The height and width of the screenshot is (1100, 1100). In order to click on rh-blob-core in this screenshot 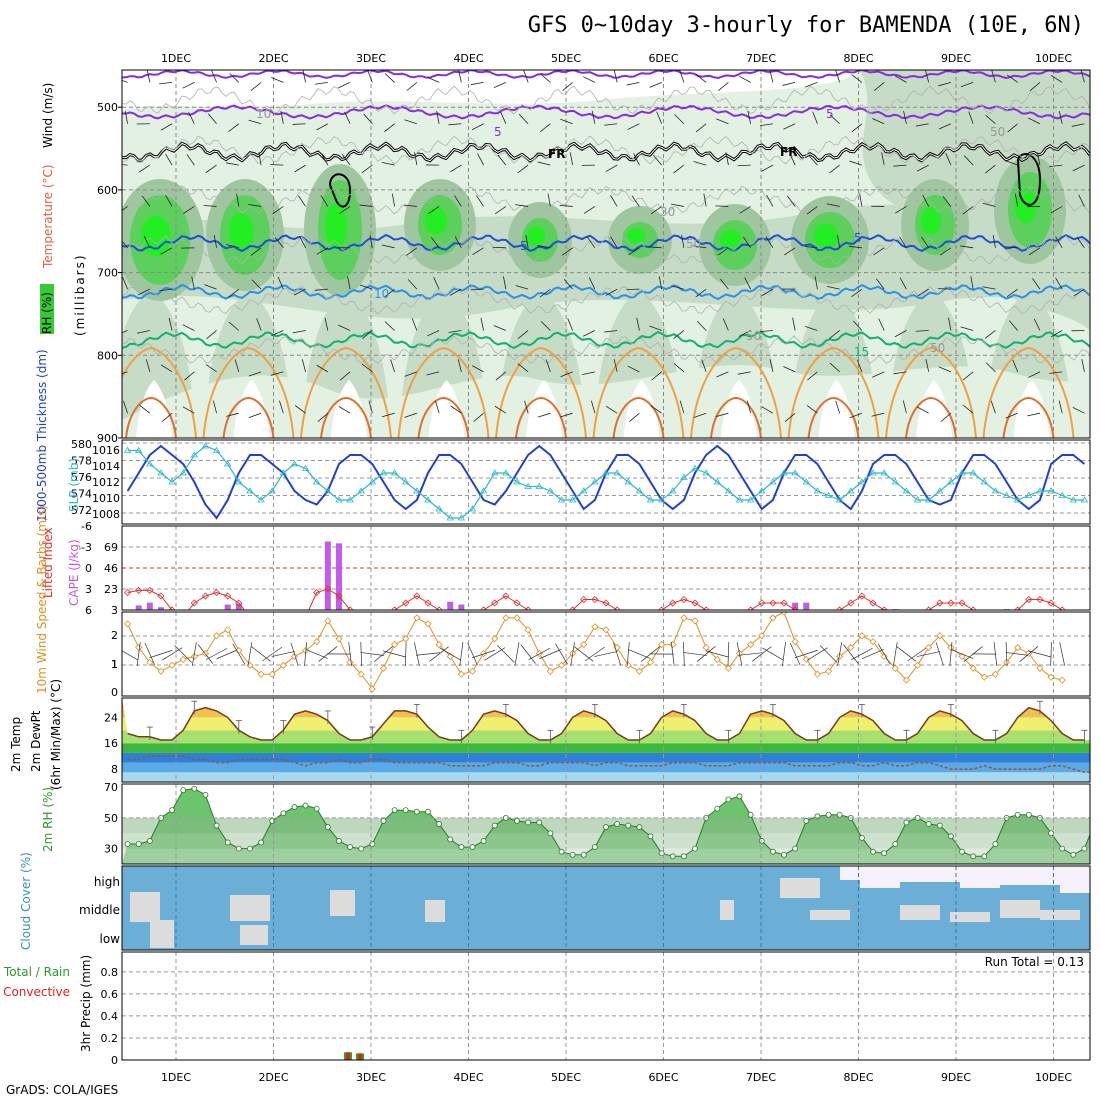, I will do `click(536, 236)`.